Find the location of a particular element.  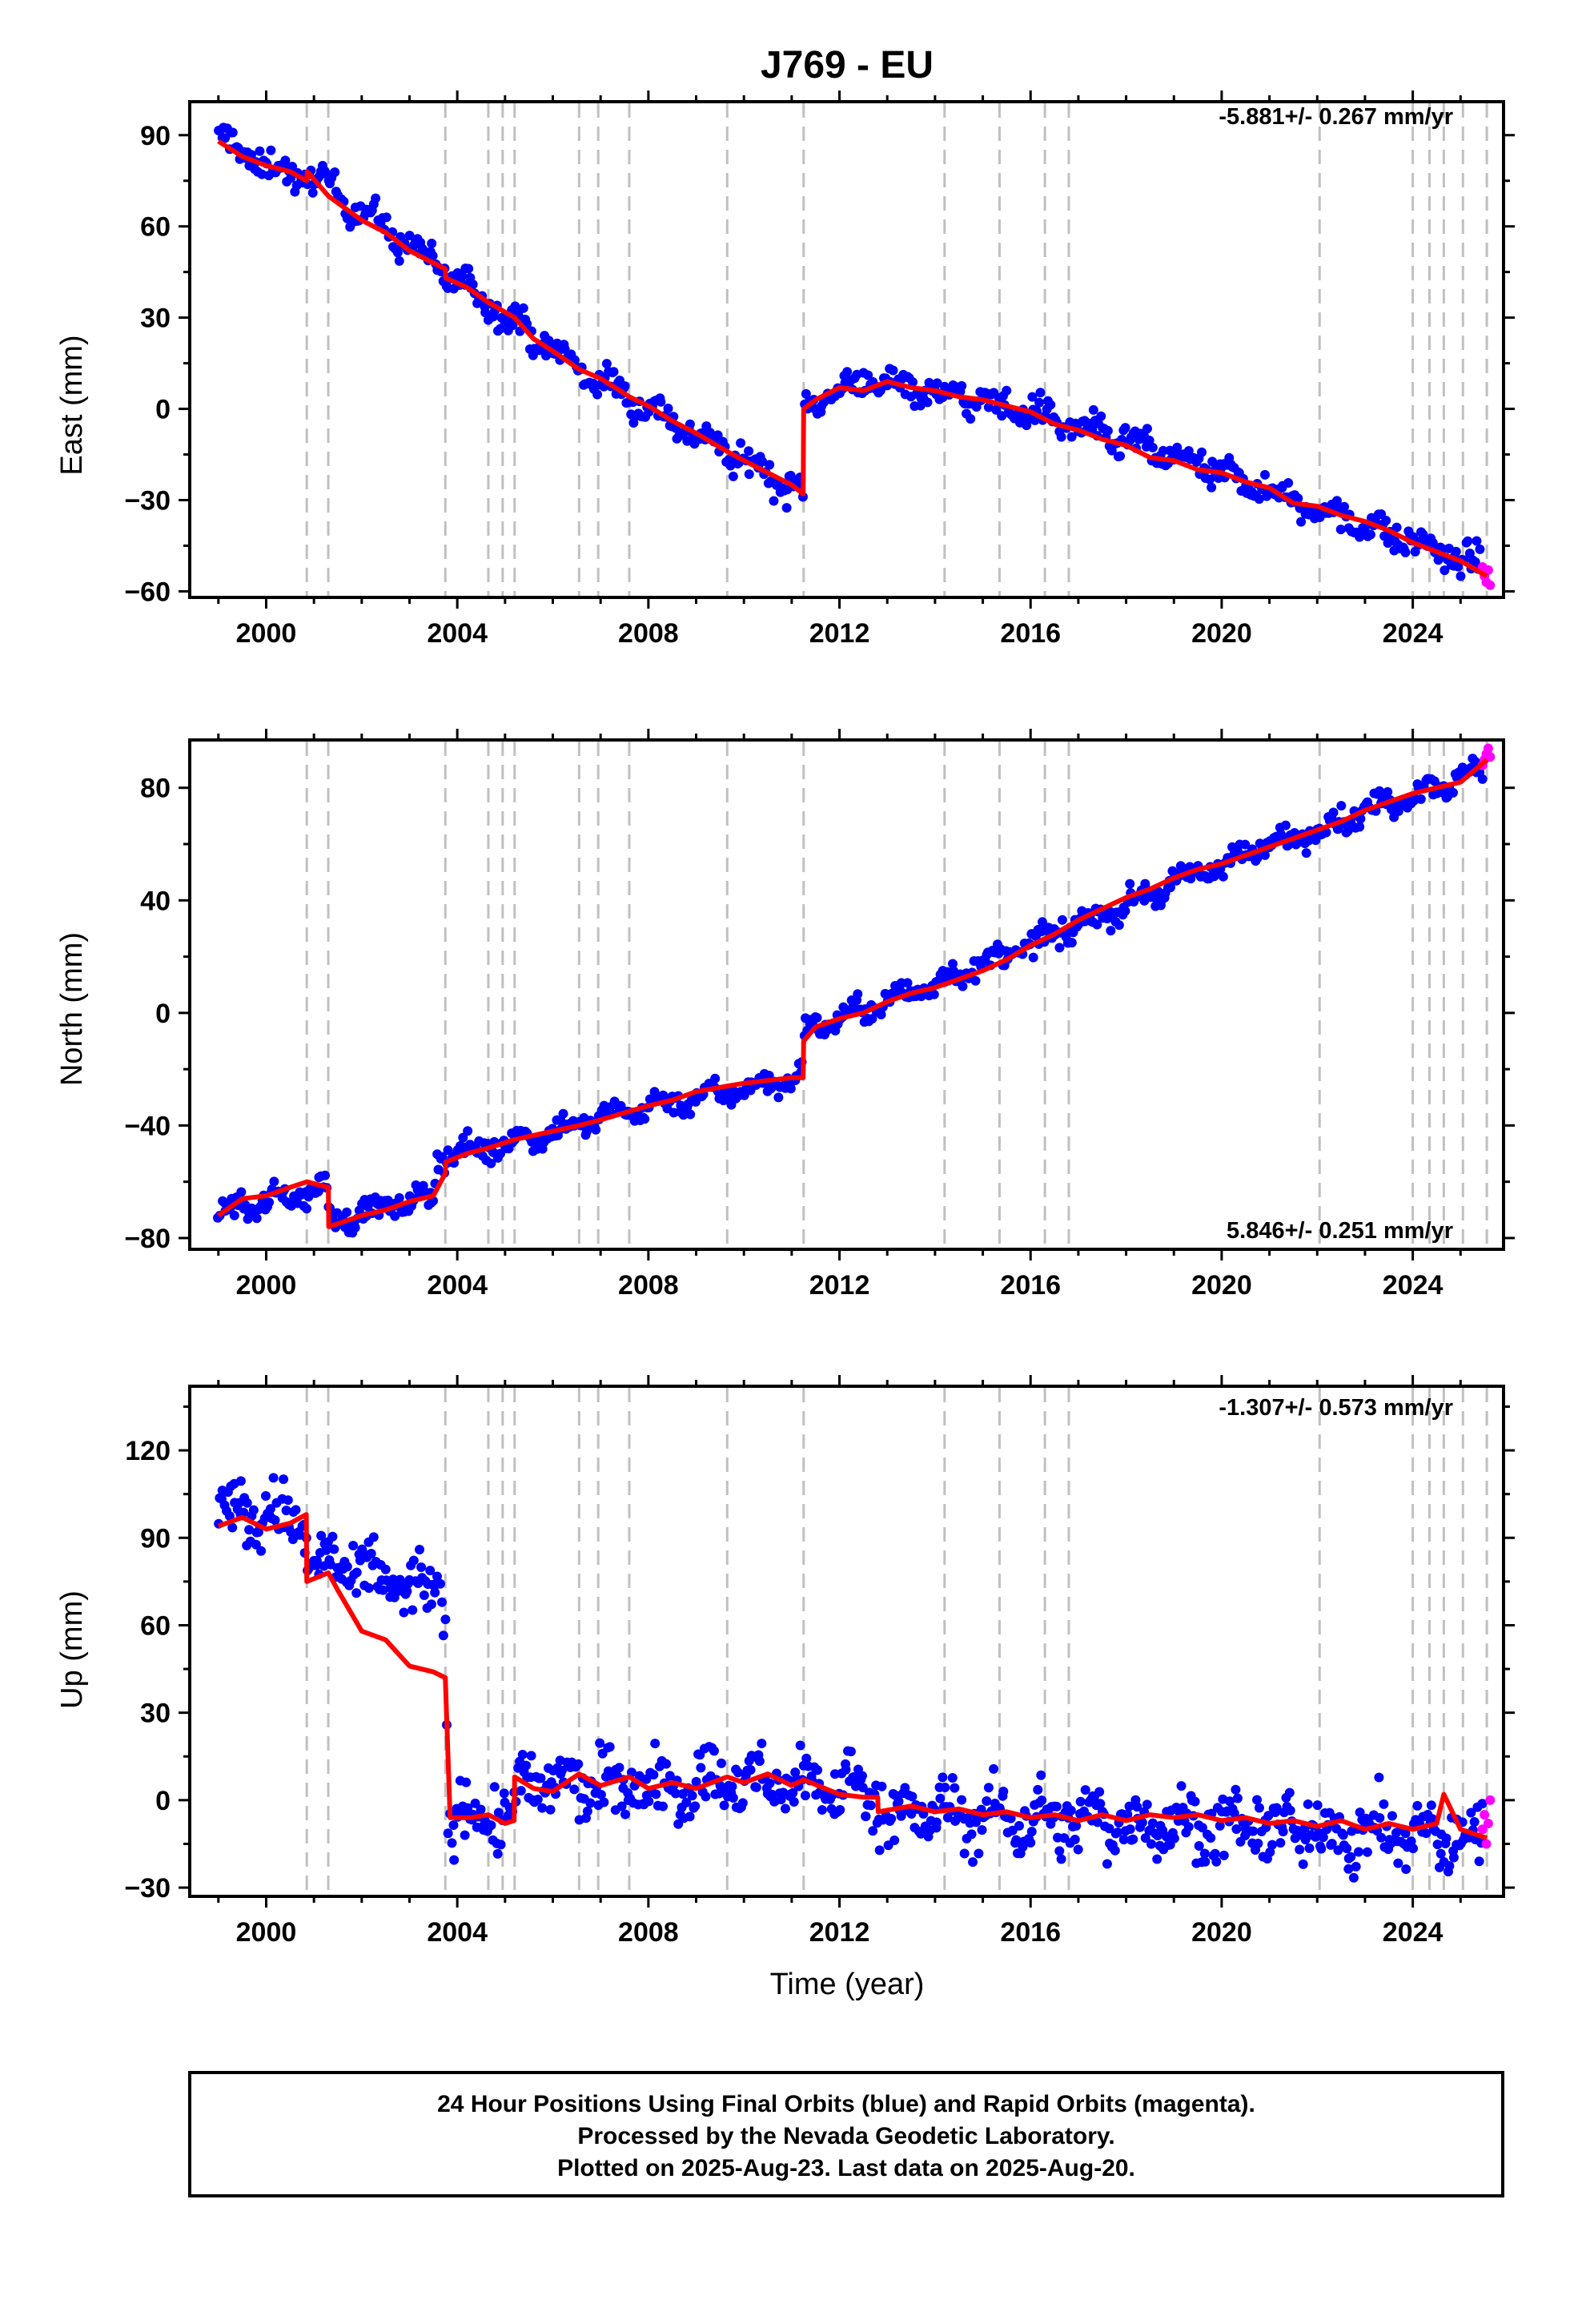

east-rate-label: -5.881+/- 0.267 mm/yr is located at coordinates (1336, 117).